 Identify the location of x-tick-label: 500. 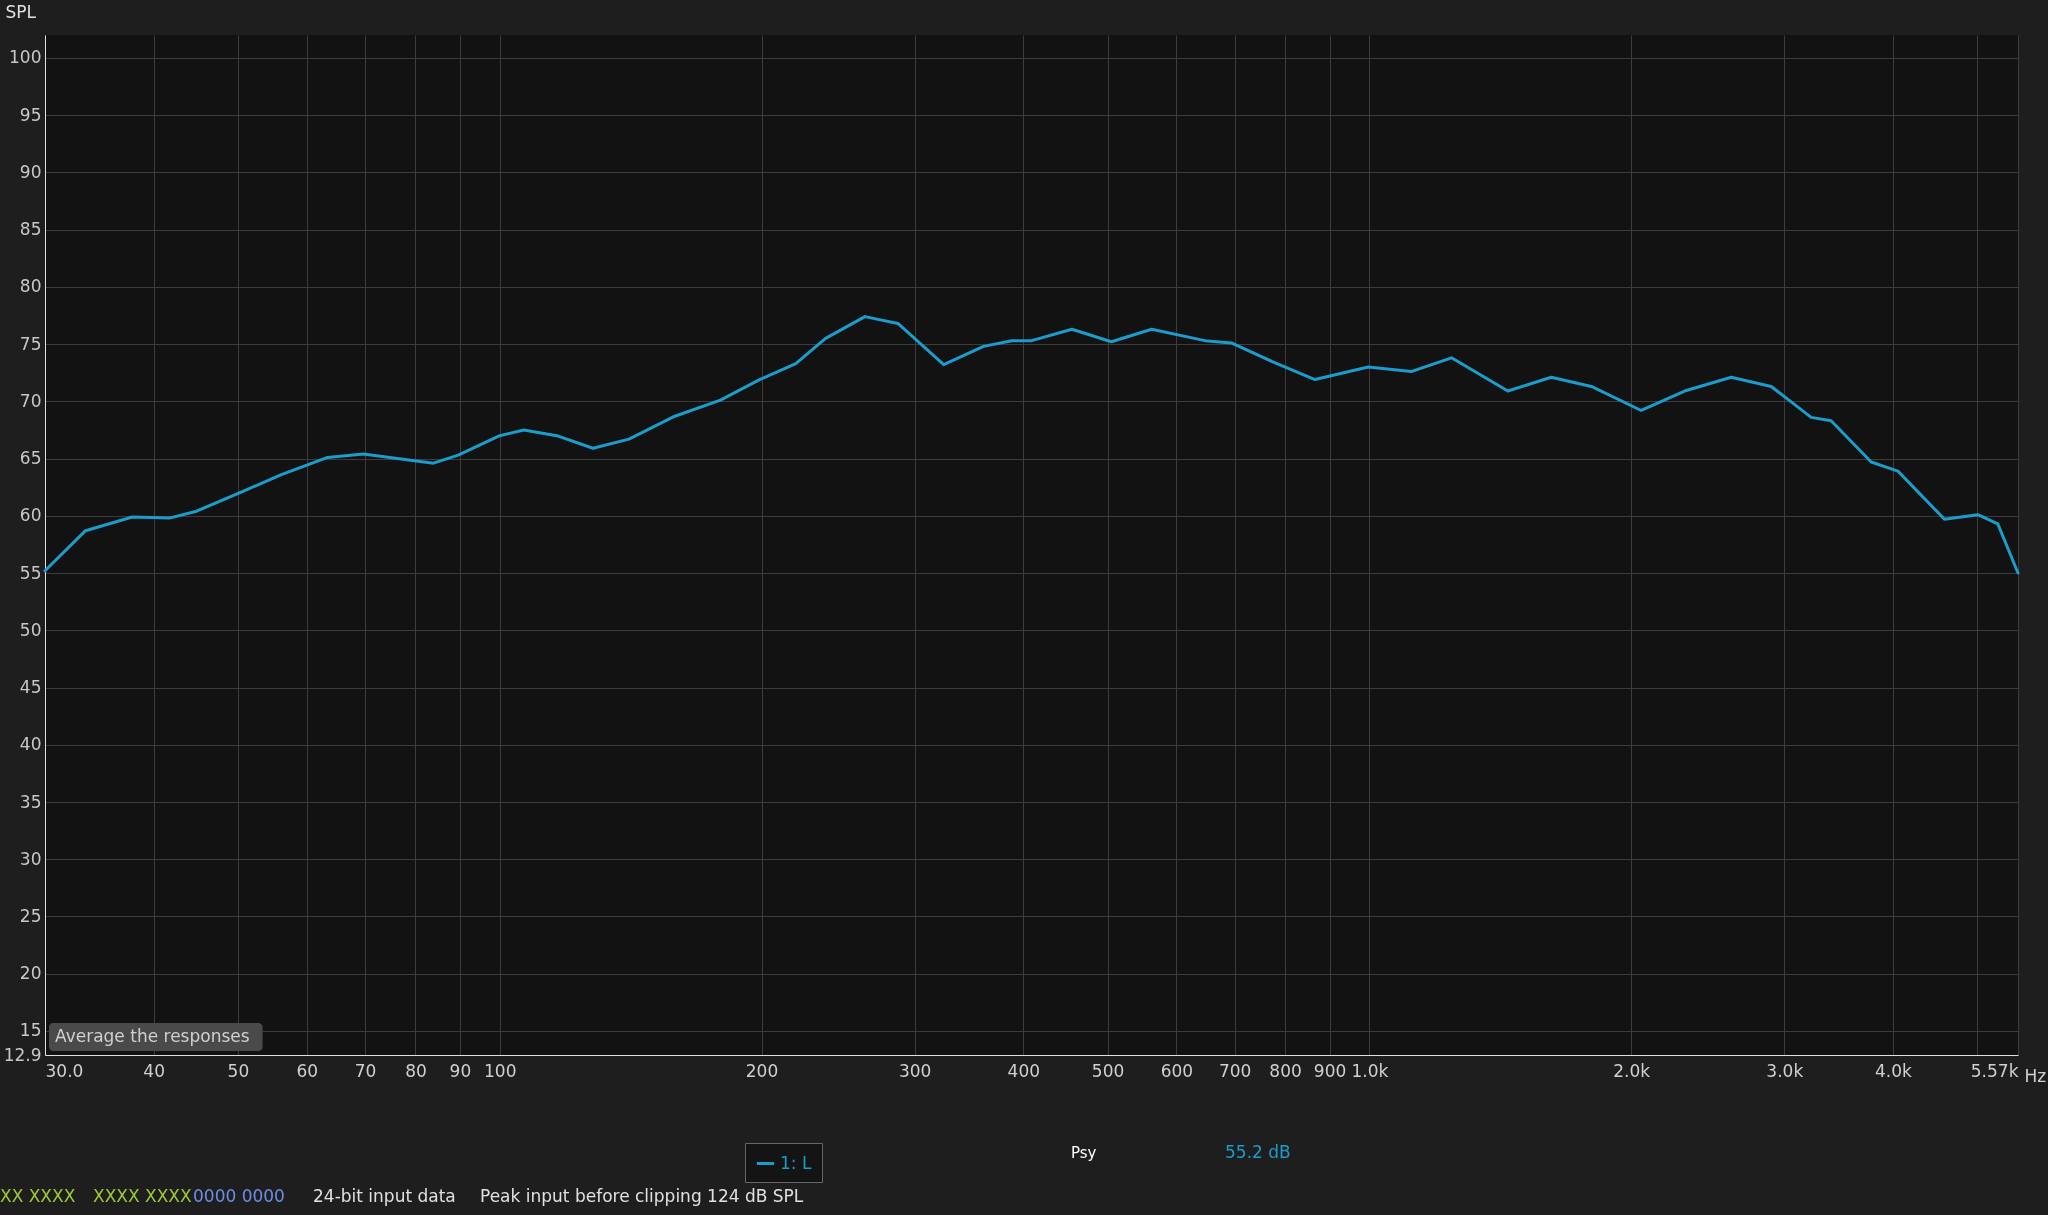
(1108, 1070).